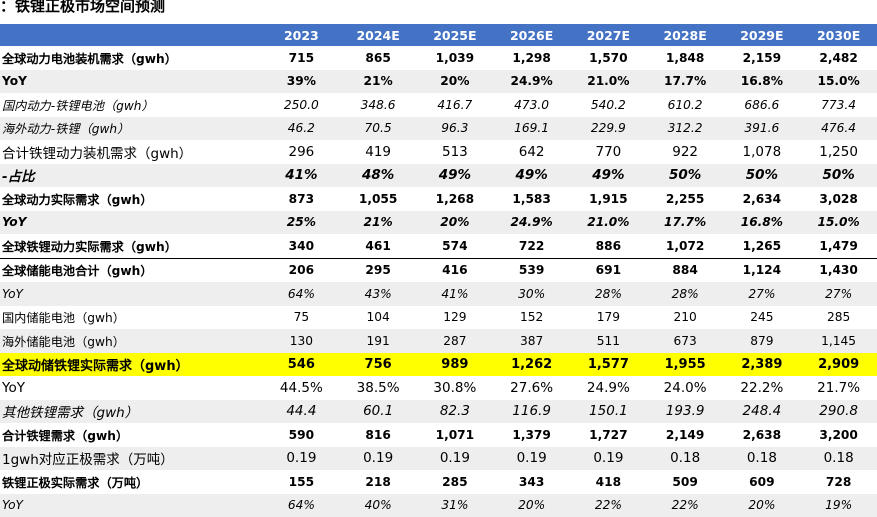  I want to click on table-cell: 770, so click(608, 152).